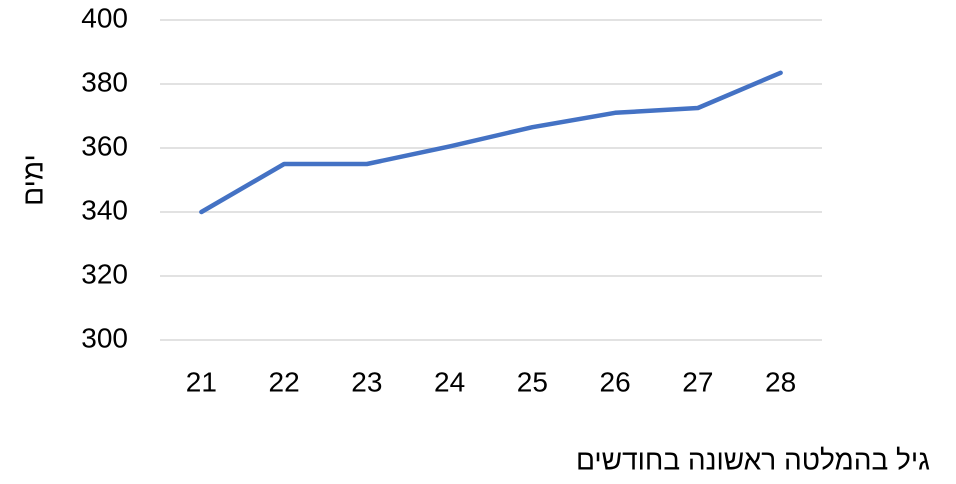 The width and height of the screenshot is (956, 484). What do you see at coordinates (104, 145) in the screenshot?
I see `y-tick-label: 360` at bounding box center [104, 145].